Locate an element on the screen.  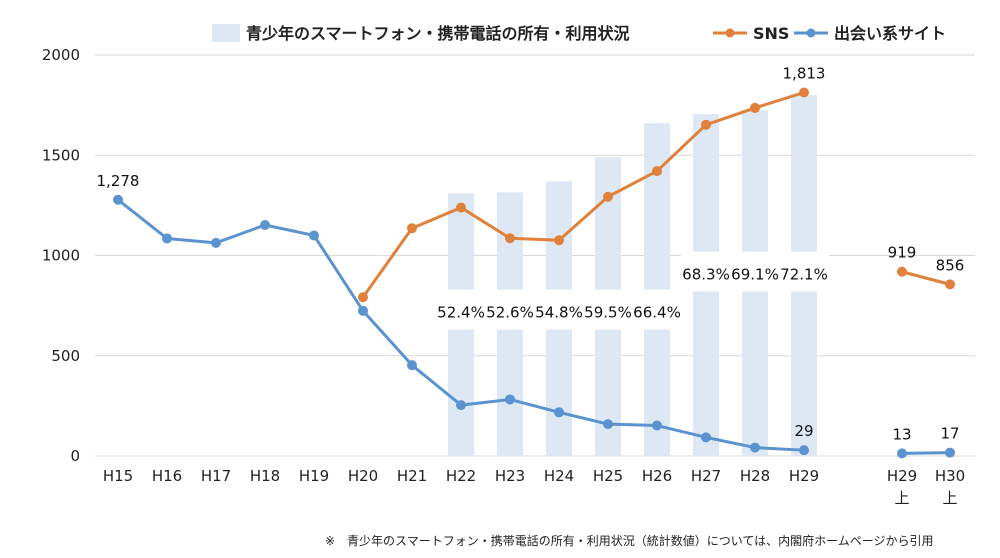
legend-deai-label: 出会い系サイト is located at coordinates (890, 33).